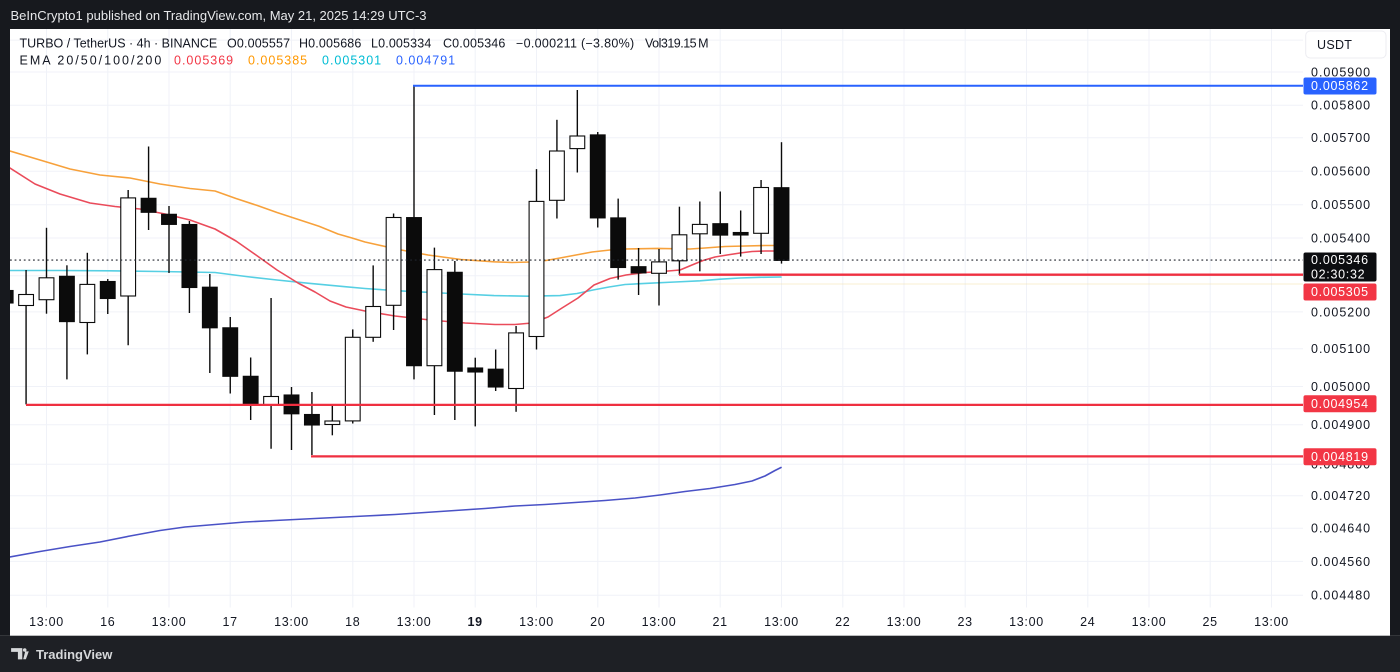 Image resolution: width=1400 pixels, height=672 pixels. Describe the element at coordinates (258, 44) in the screenshot. I see `svg-text: O0.005557` at that location.